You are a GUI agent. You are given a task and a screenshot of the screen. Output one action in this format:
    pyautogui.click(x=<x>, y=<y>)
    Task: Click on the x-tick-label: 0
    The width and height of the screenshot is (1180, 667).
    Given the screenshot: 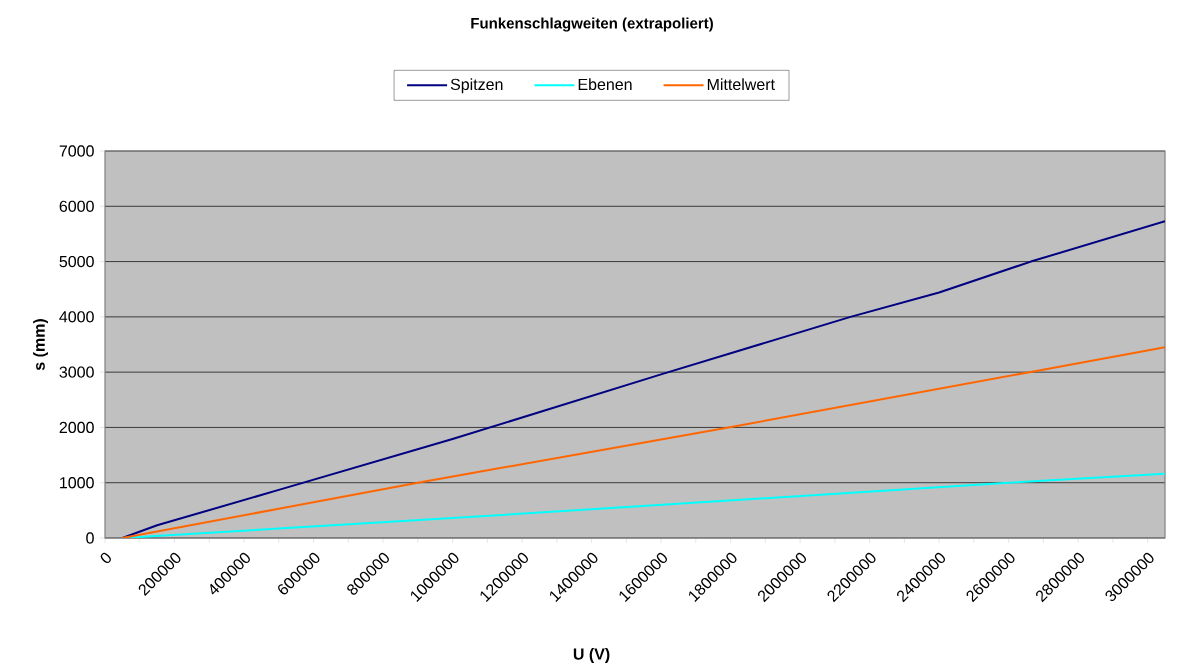 What is the action you would take?
    pyautogui.click(x=105, y=558)
    